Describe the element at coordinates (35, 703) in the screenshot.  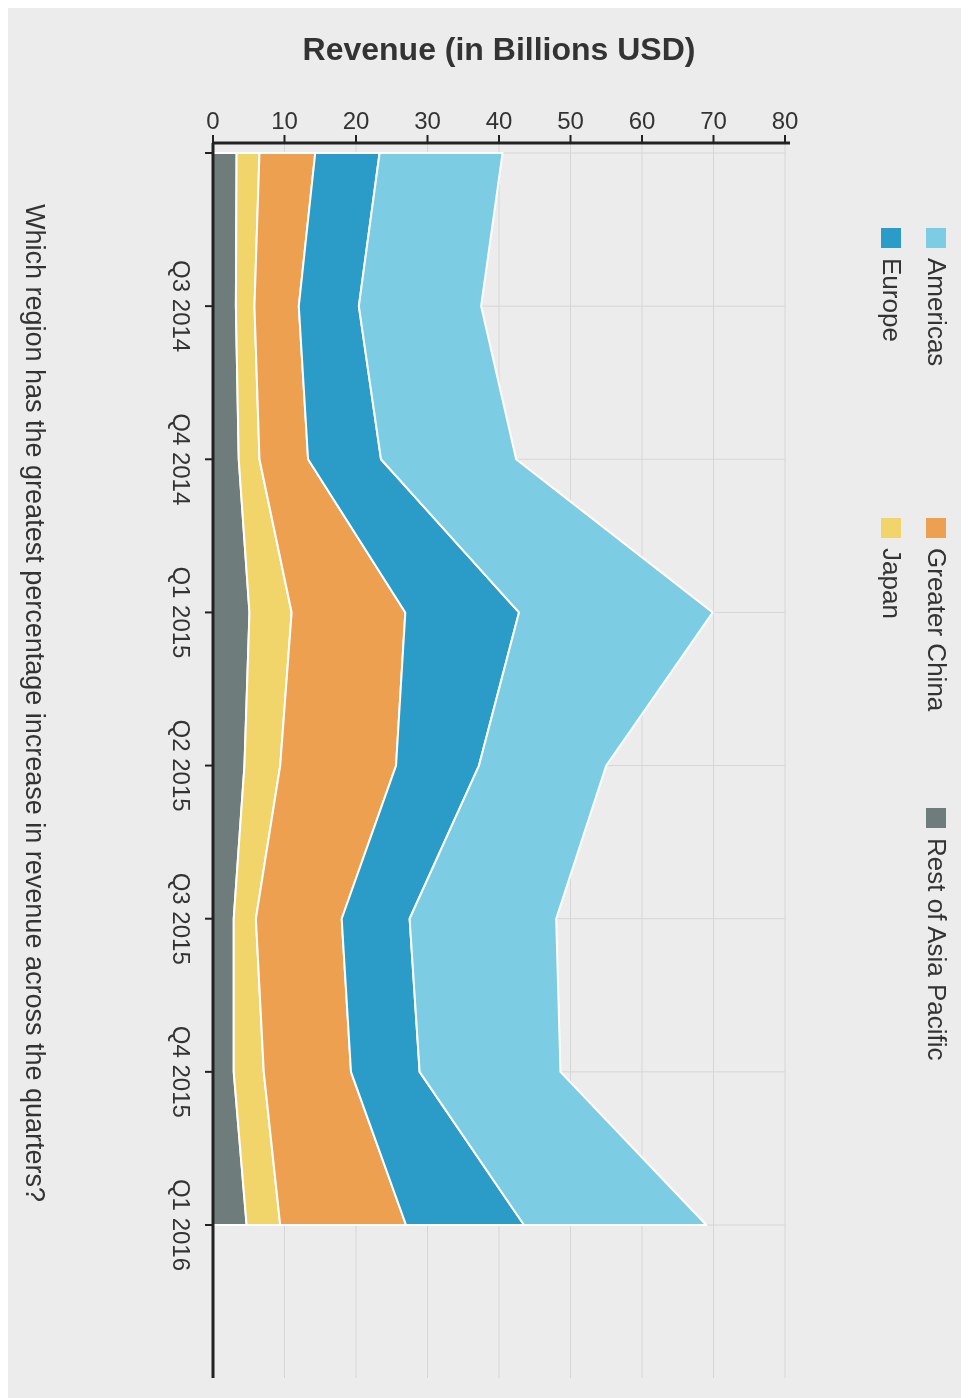
I see `text: Which region has the greatest percentage increase in revenue across the quarters?` at that location.